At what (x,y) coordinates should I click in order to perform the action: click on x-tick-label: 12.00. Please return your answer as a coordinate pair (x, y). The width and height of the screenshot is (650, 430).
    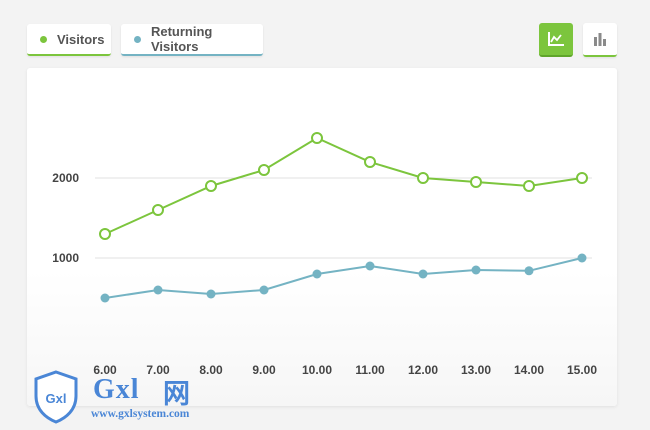
    Looking at the image, I should click on (423, 370).